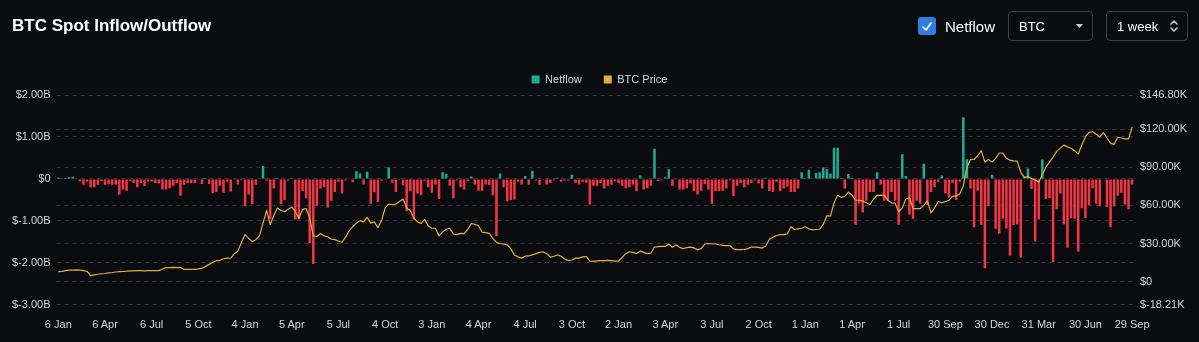 This screenshot has height=342, width=1199. Describe the element at coordinates (619, 324) in the screenshot. I see `x-tick-label: 2 Jan` at that location.